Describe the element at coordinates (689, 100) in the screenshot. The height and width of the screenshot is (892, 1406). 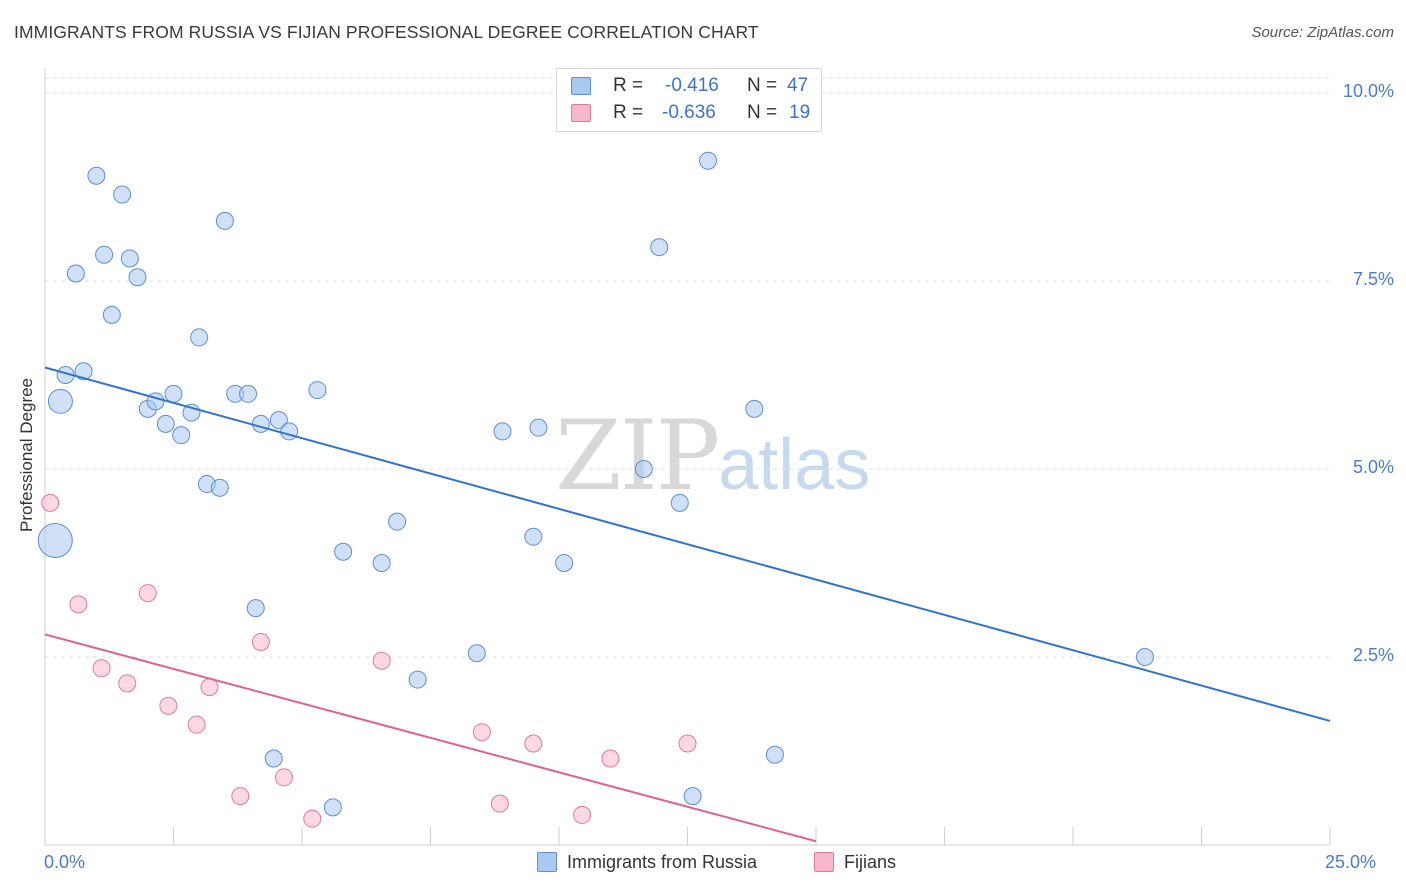
I see `correlation-legend: R = -0.416 N = 47 R = -0.636 N = 19` at that location.